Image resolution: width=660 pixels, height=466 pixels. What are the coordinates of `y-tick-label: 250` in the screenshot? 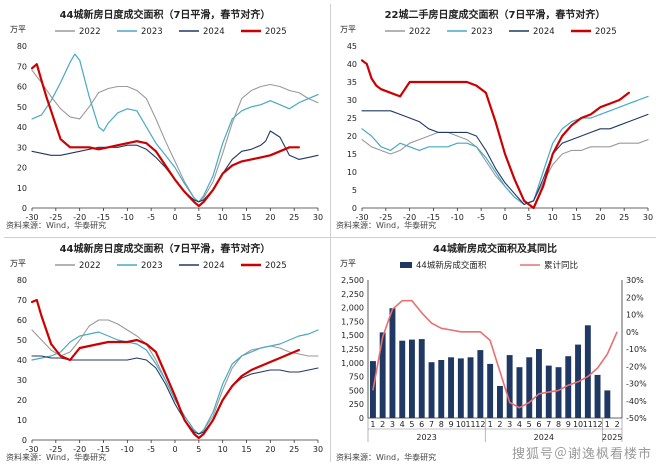 It's located at (356, 404).